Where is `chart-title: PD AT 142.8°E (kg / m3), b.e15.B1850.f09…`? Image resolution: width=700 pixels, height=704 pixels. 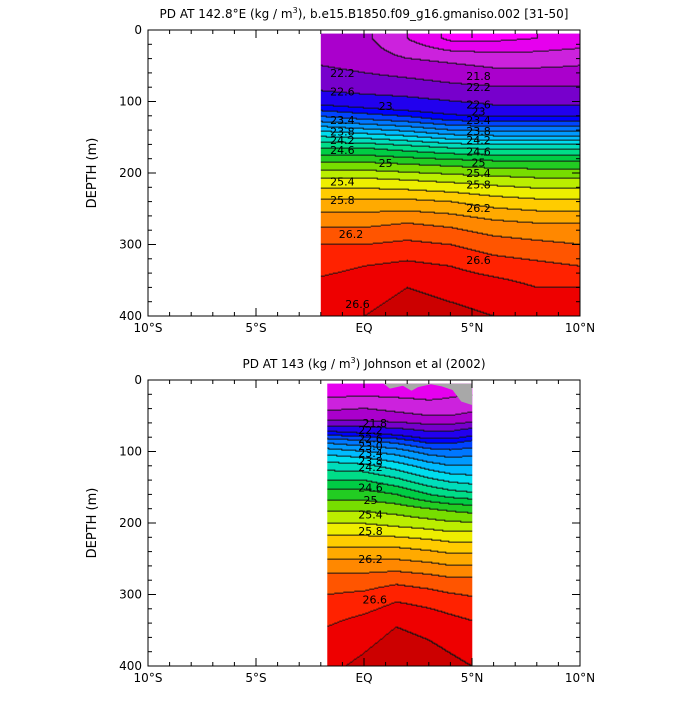 chart-title: PD AT 142.8°E (kg / m3), b.e15.B1850.f09… is located at coordinates (364, 13).